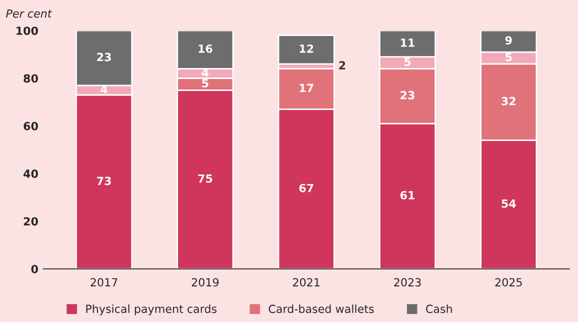 This screenshot has height=322, width=578. What do you see at coordinates (342, 65) in the screenshot?
I see `data-label: 2` at bounding box center [342, 65].